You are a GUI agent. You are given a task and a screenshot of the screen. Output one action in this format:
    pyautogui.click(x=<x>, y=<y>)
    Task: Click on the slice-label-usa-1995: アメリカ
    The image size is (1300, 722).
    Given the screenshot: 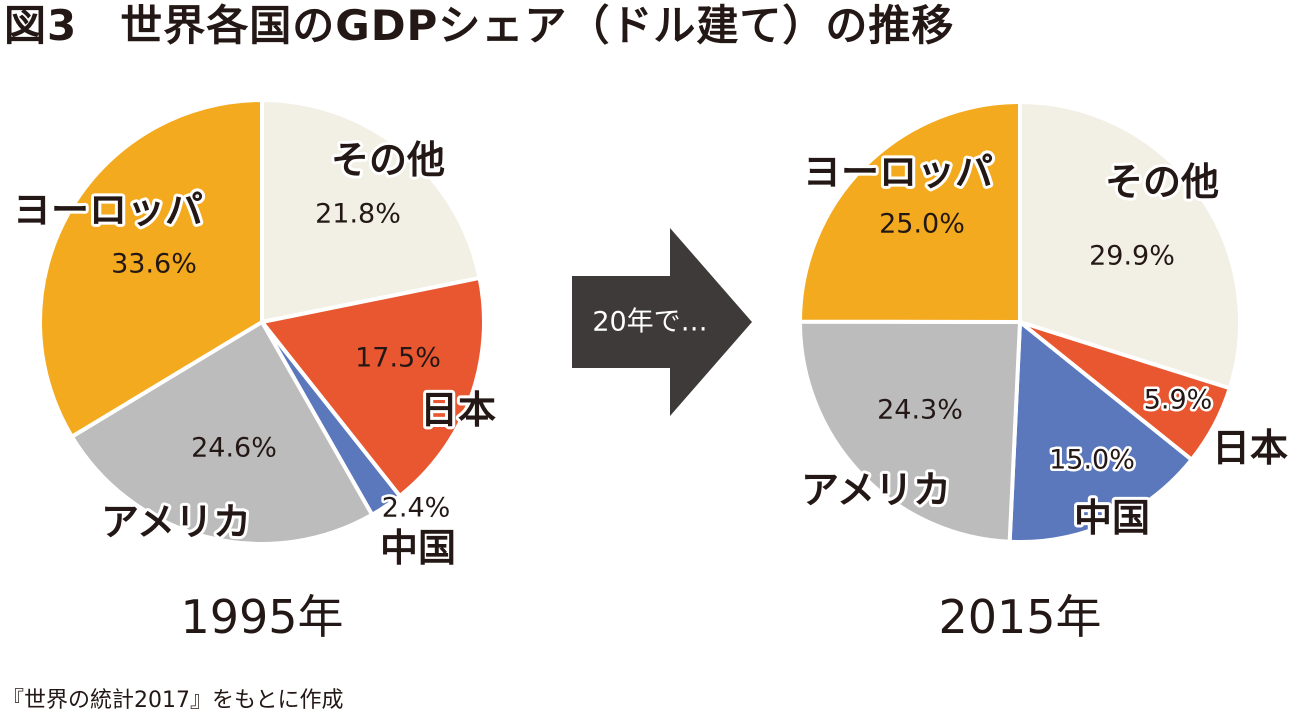 What is the action you would take?
    pyautogui.click(x=176, y=522)
    